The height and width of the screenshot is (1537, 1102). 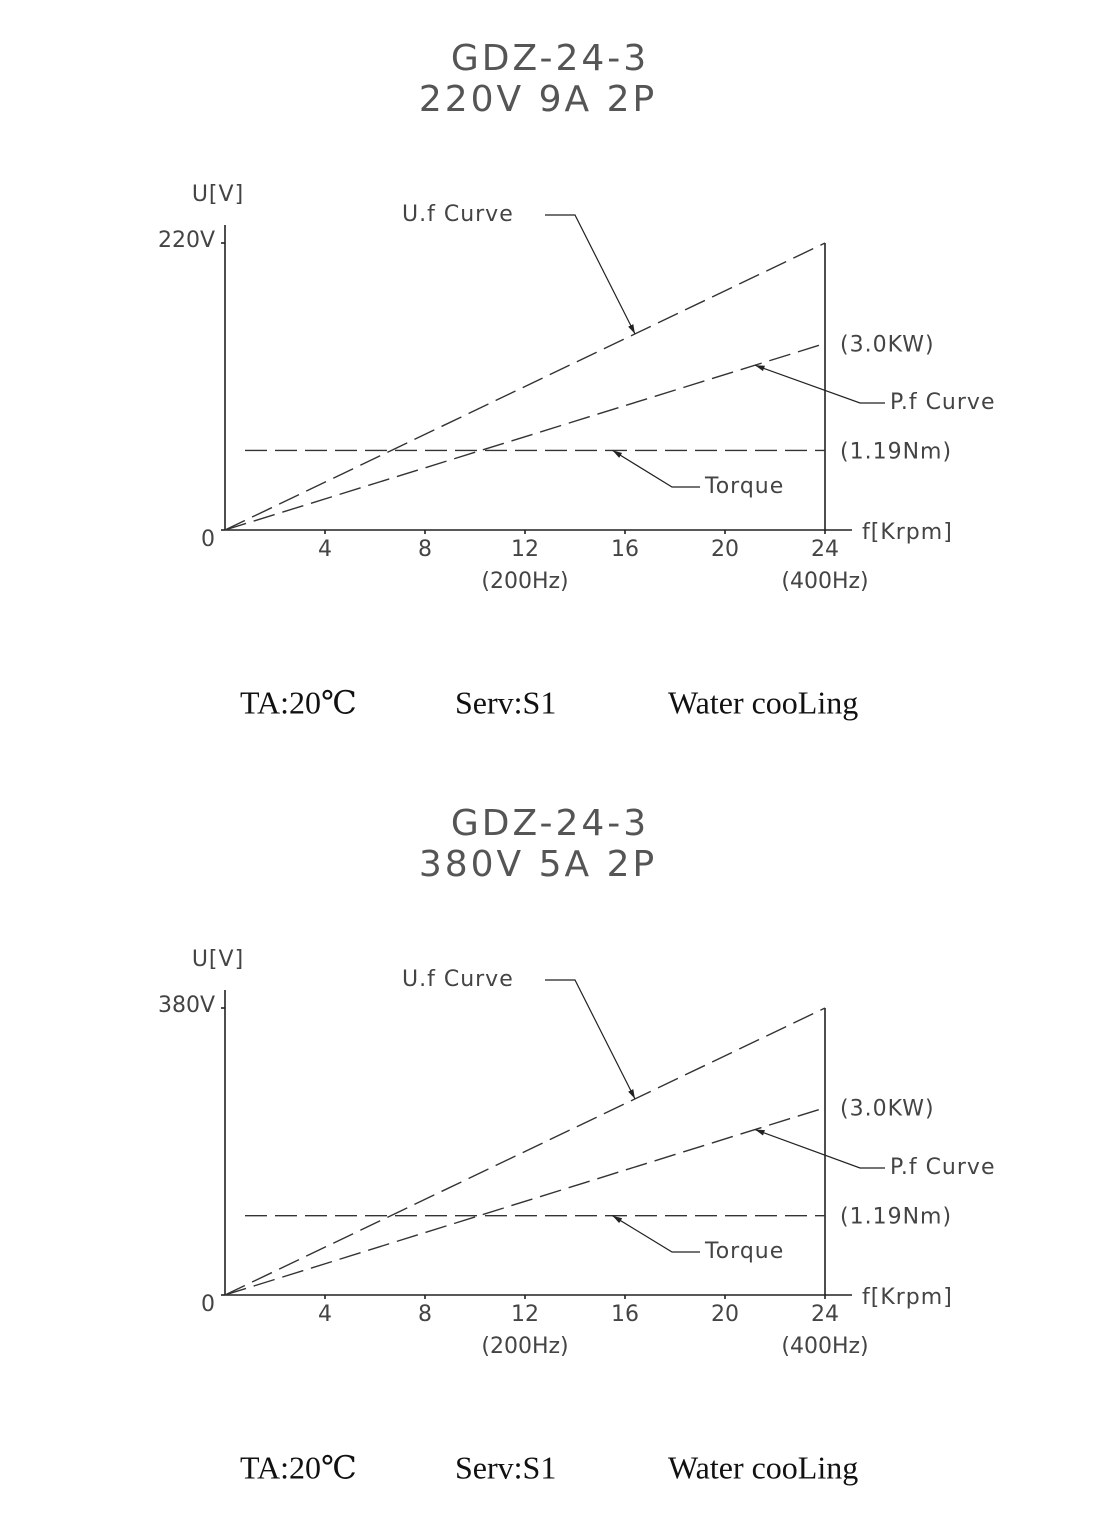 What do you see at coordinates (538, 99) in the screenshot?
I see `chart-subtitle: 220V 9A 2P` at bounding box center [538, 99].